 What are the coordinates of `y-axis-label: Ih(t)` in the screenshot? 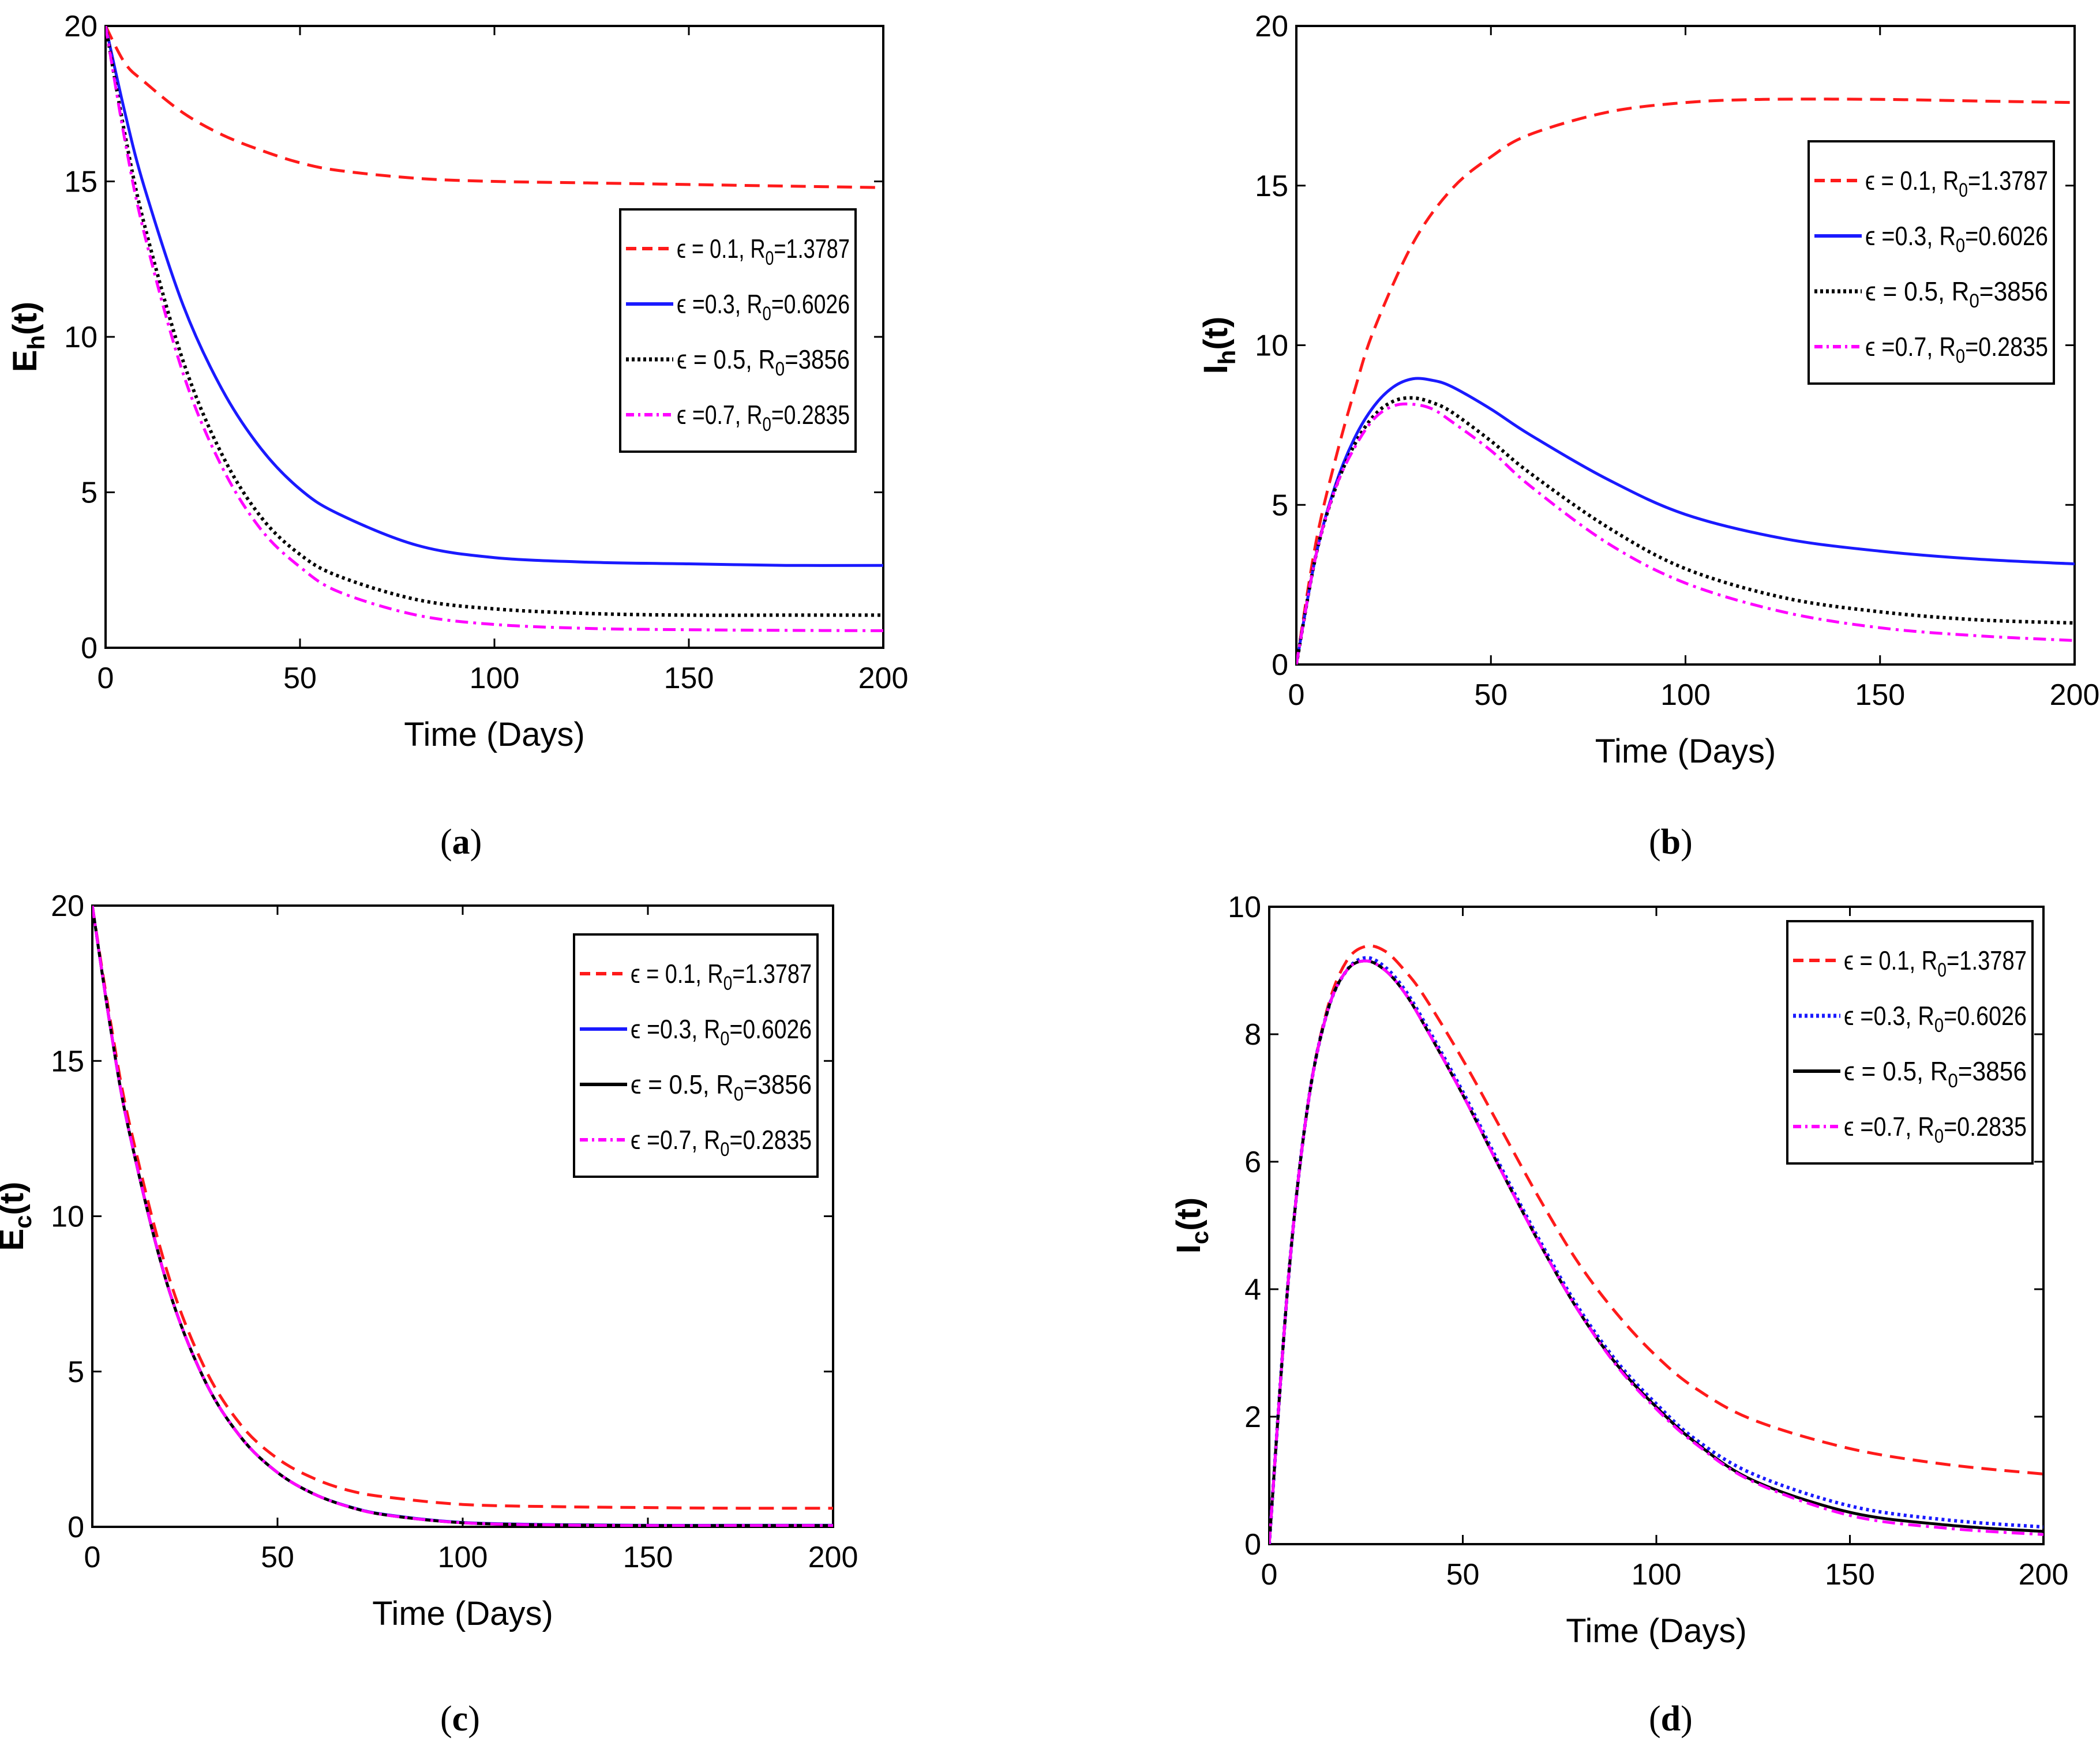 It's located at (1218, 345).